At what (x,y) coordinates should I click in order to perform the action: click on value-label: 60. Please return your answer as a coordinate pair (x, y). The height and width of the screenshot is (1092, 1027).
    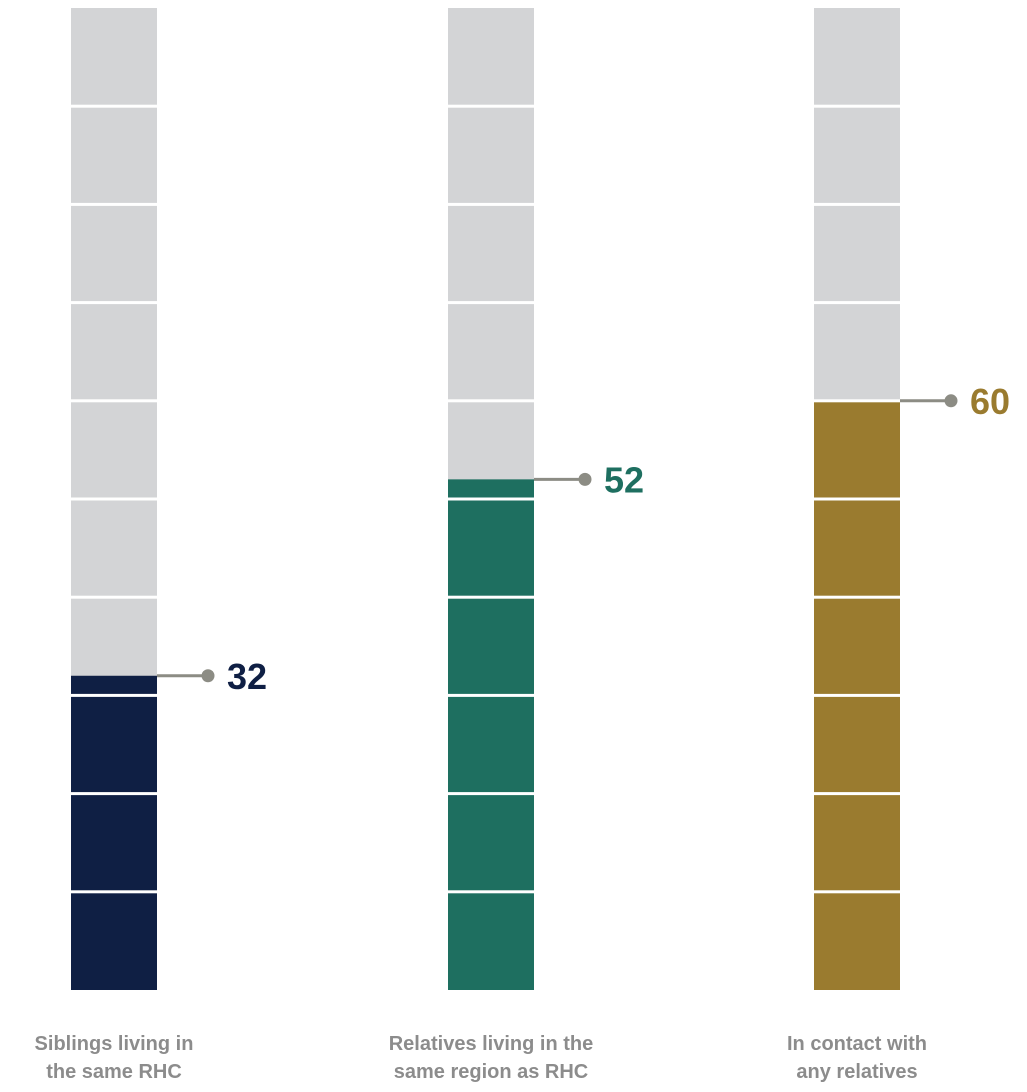
    Looking at the image, I should click on (990, 401).